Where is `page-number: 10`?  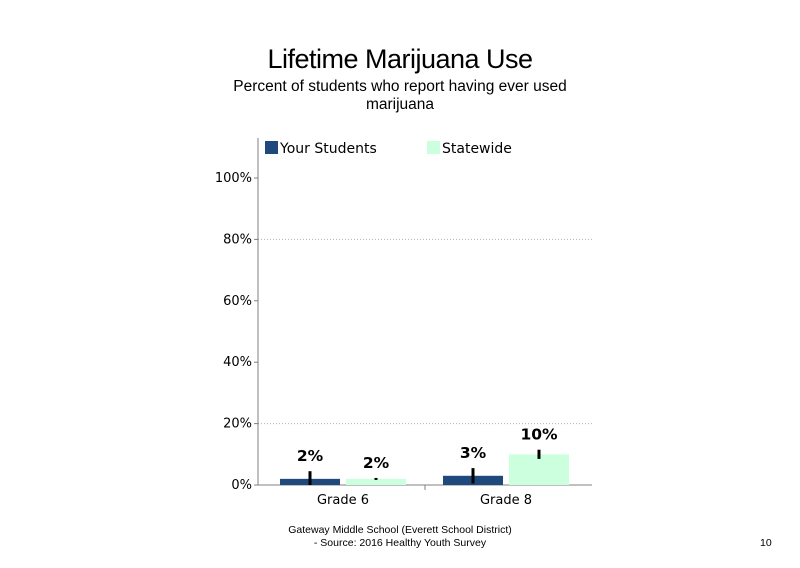
page-number: 10 is located at coordinates (766, 543).